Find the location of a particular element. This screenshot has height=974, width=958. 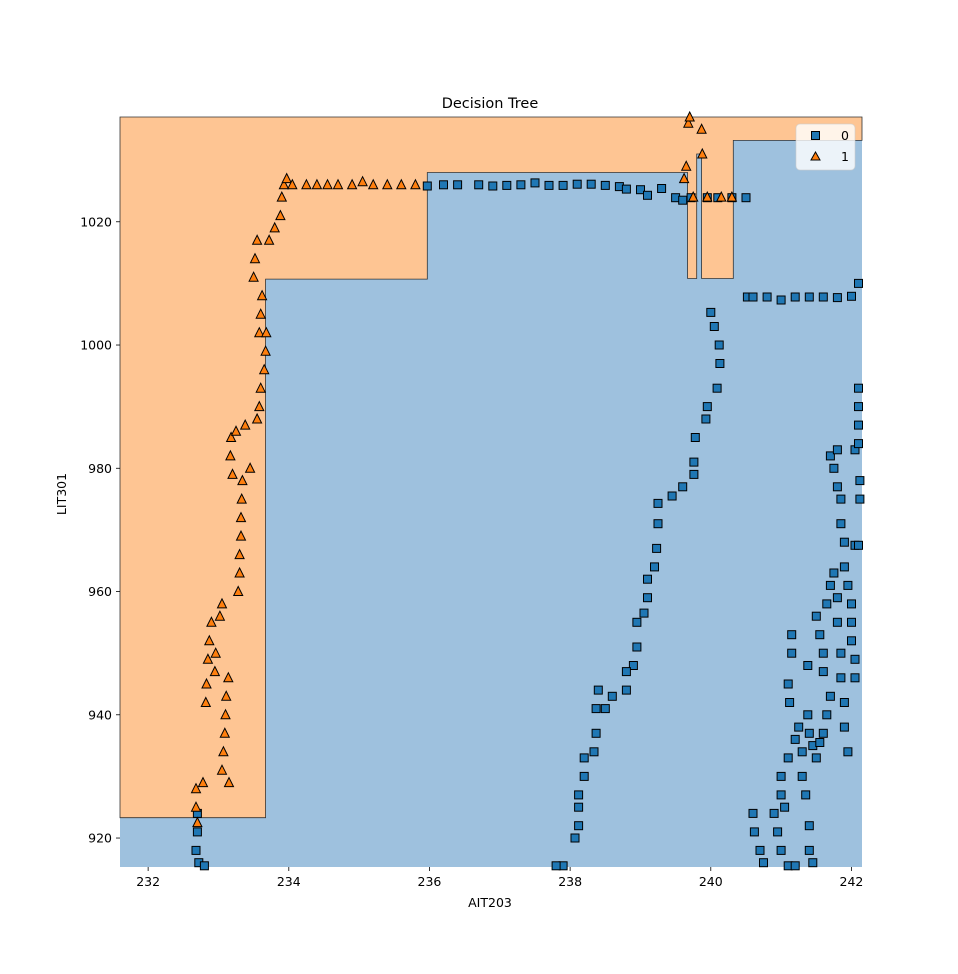

y-axis-label: LIT301 is located at coordinates (61, 494).